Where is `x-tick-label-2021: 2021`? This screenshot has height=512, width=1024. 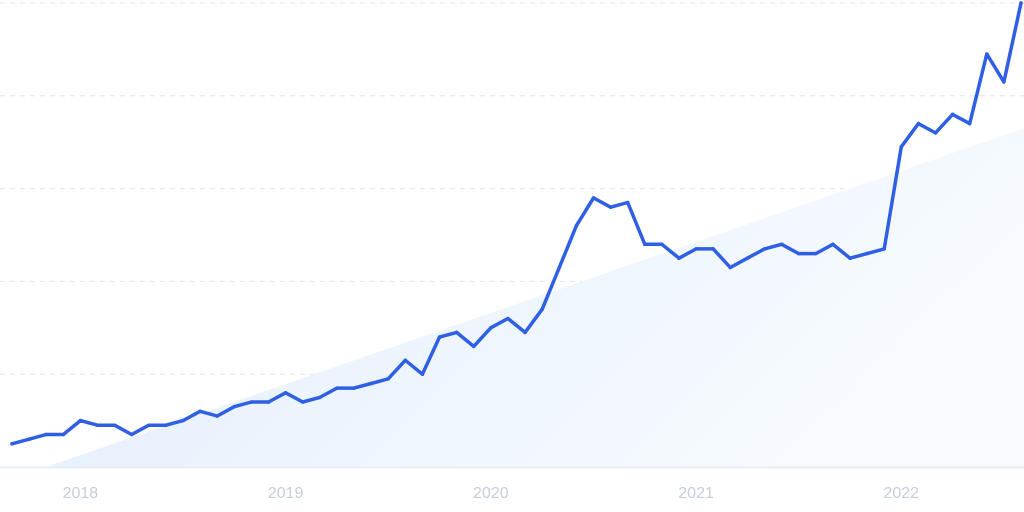
x-tick-label-2021: 2021 is located at coordinates (696, 493).